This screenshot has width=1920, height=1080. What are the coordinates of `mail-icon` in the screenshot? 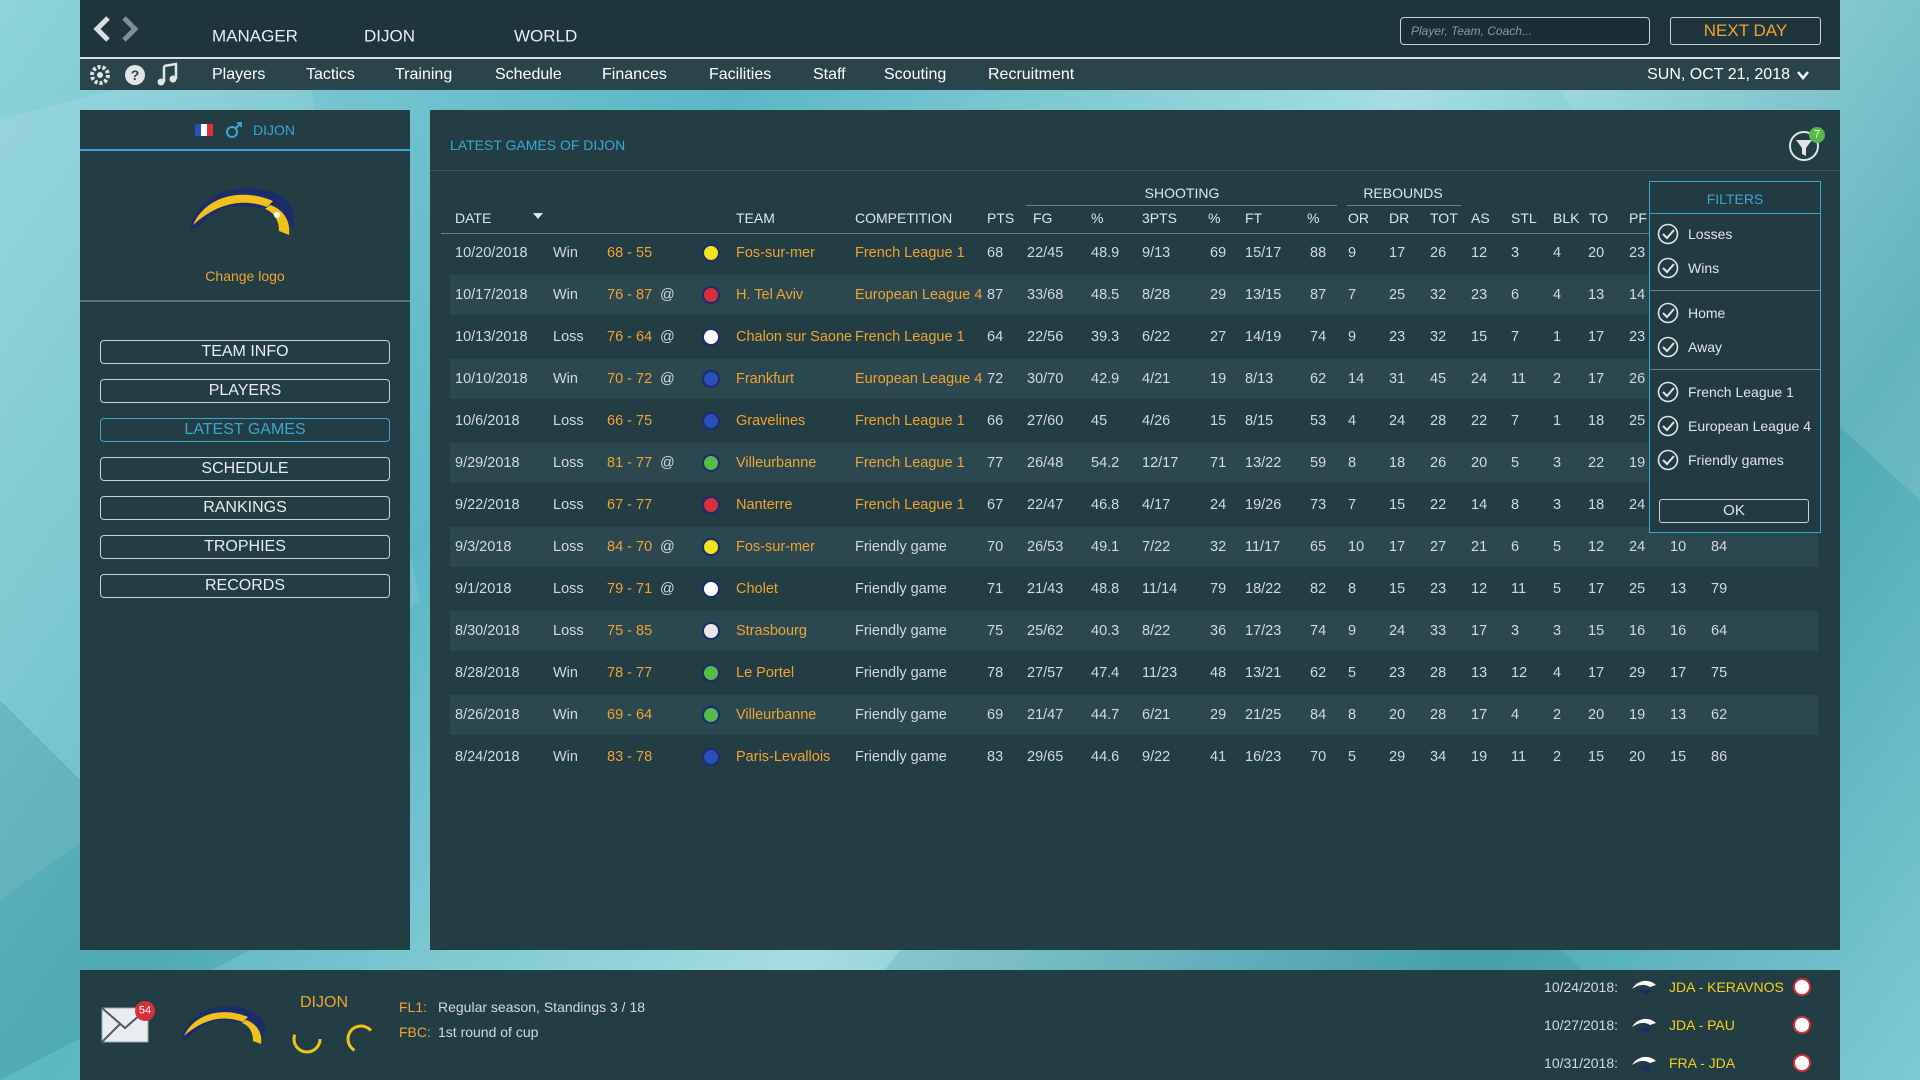 It's located at (135, 1025).